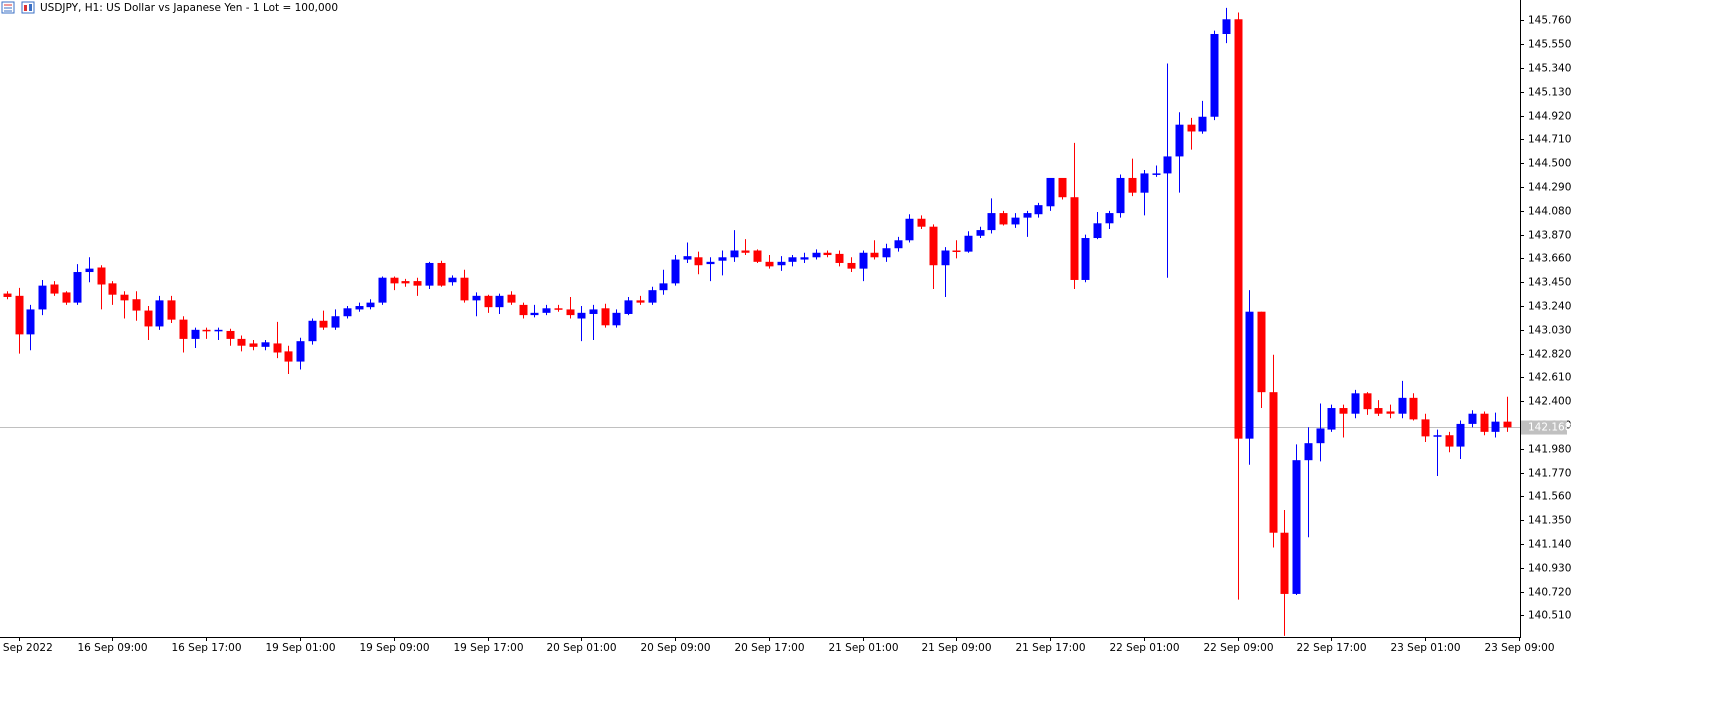 This screenshot has width=1715, height=719. Describe the element at coordinates (1549, 521) in the screenshot. I see `y-tick-label: 141.350` at that location.